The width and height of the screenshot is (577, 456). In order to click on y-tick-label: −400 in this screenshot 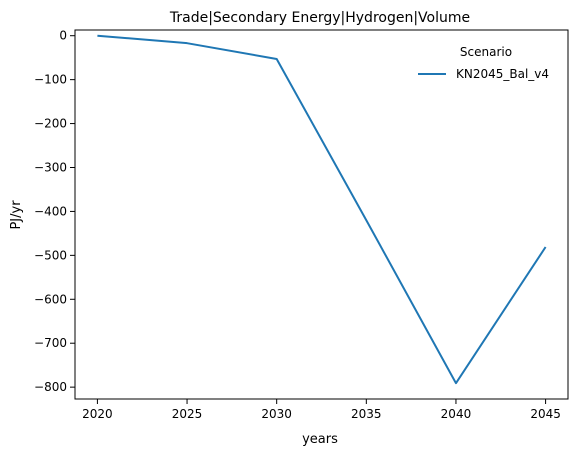, I will do `click(50, 211)`.